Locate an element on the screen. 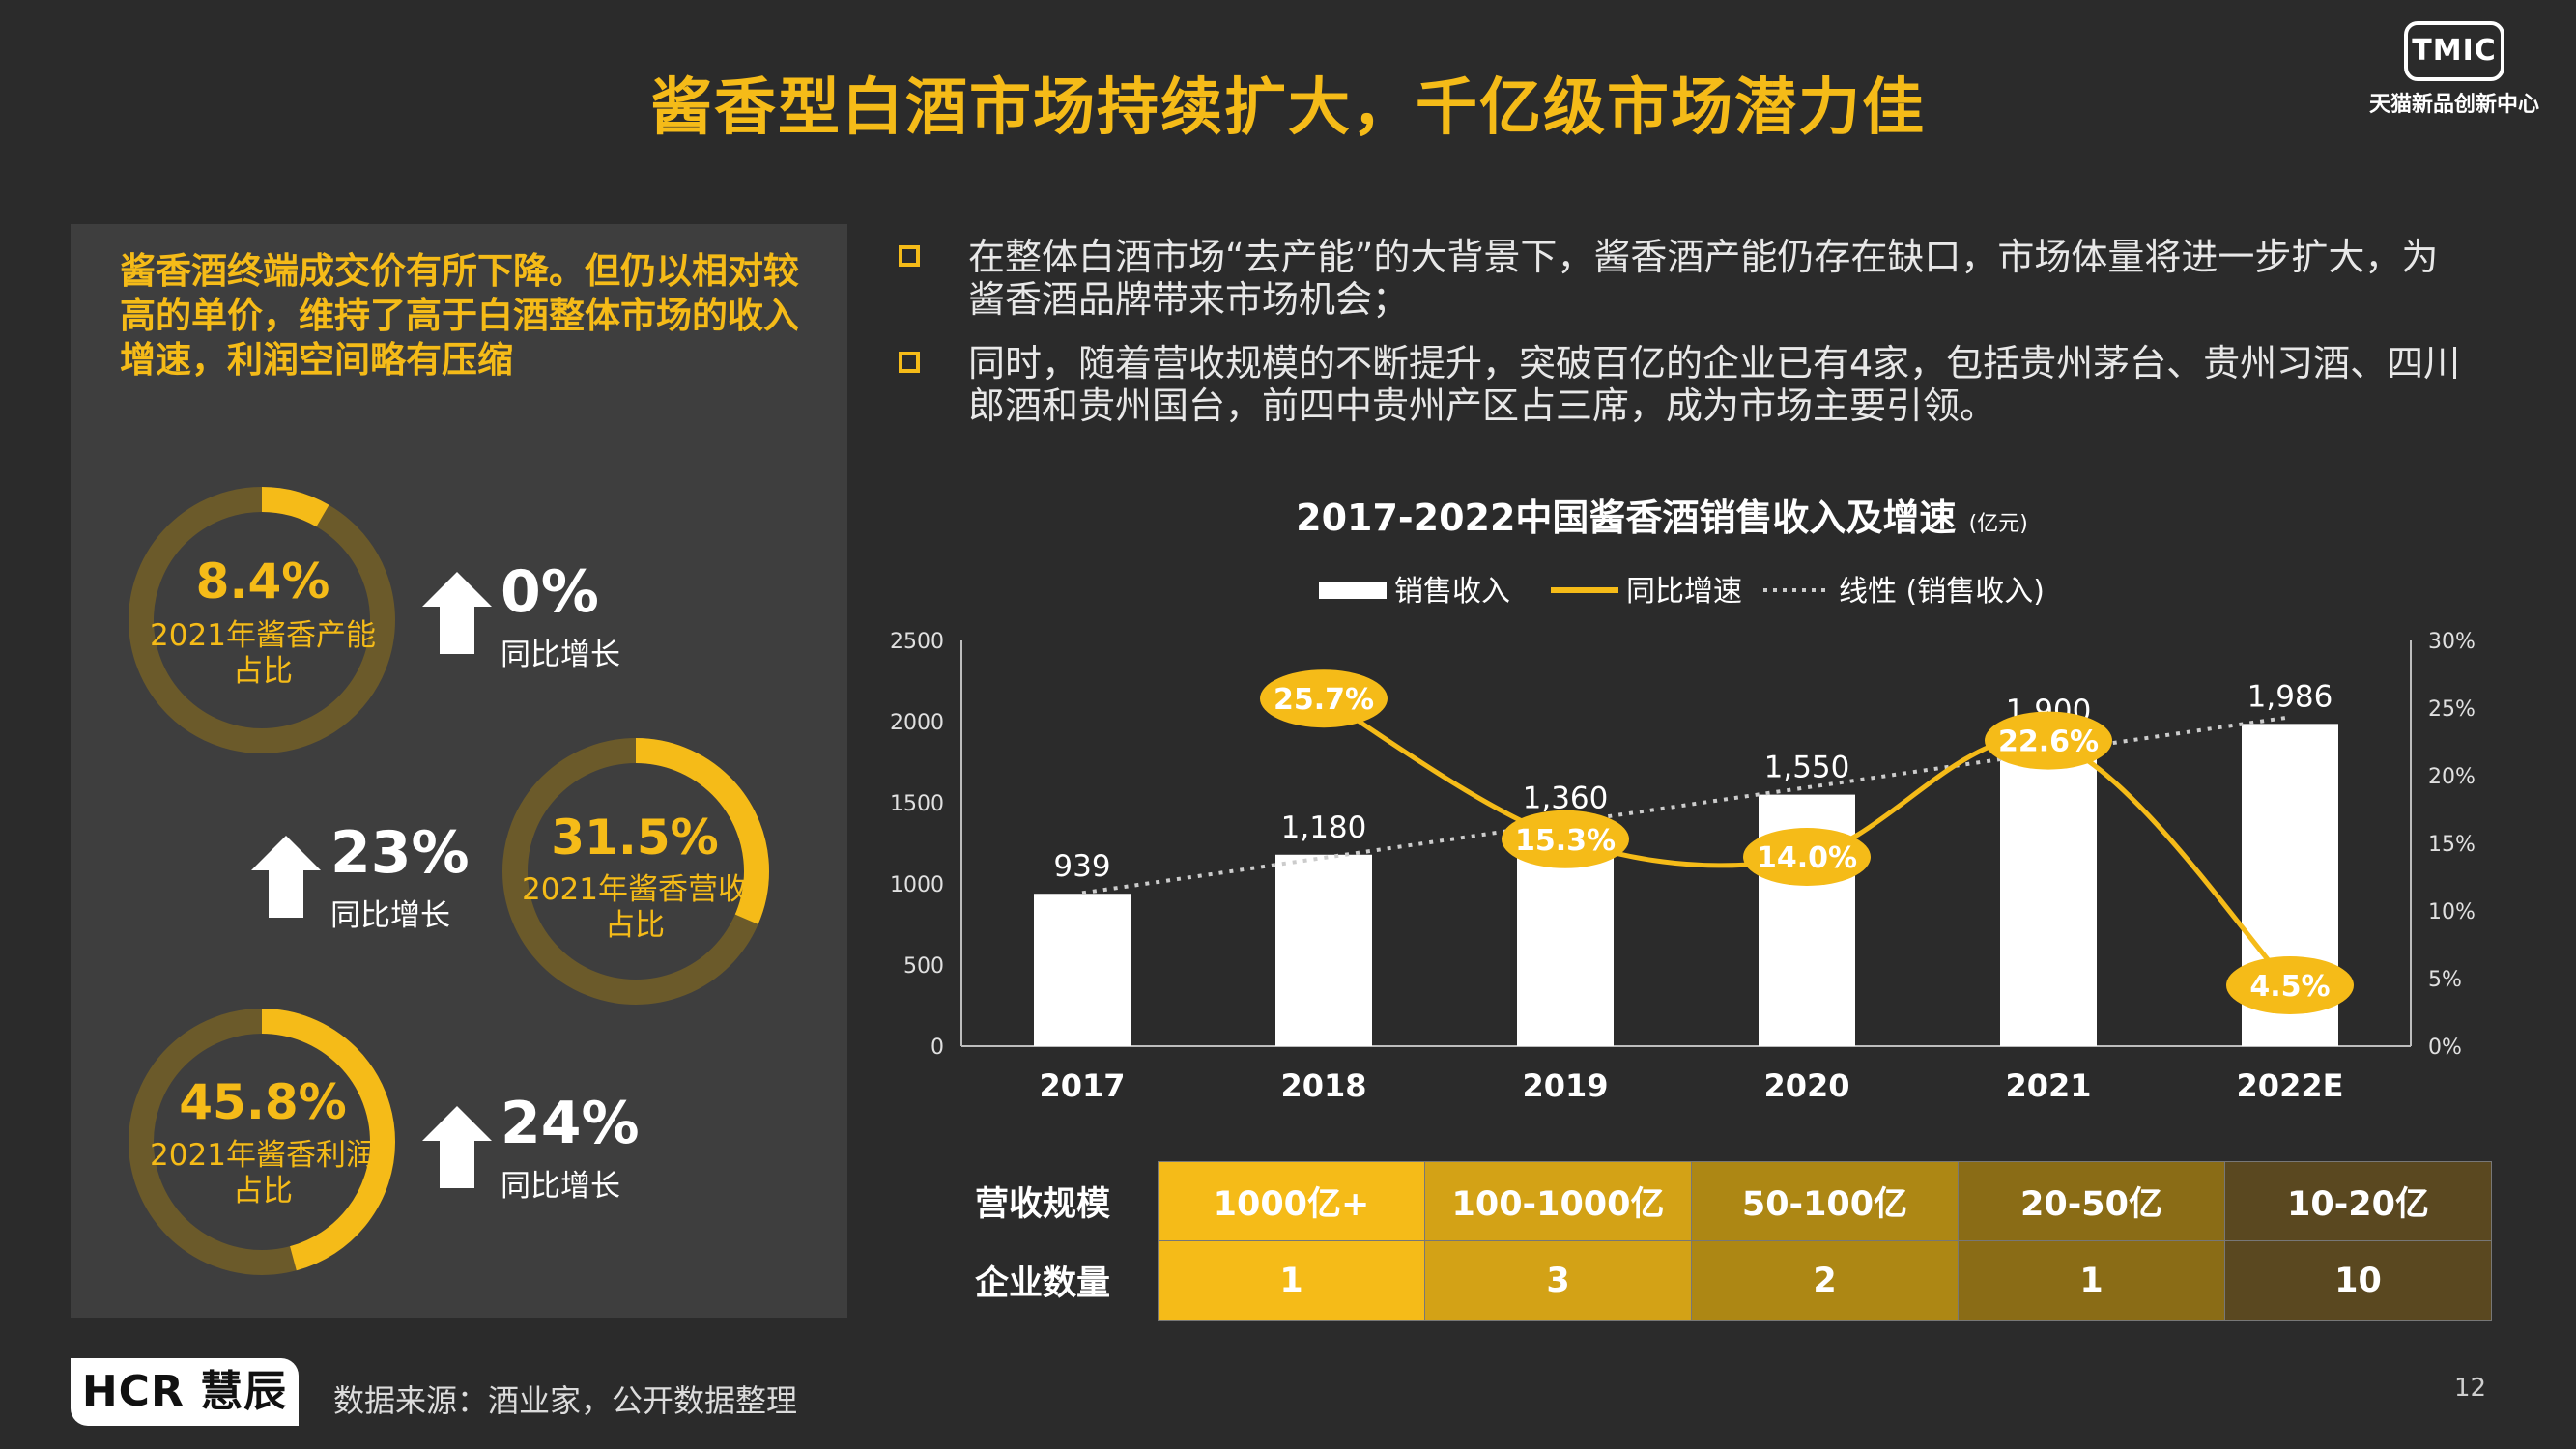  y-tick-right: 0% is located at coordinates (2445, 1048).